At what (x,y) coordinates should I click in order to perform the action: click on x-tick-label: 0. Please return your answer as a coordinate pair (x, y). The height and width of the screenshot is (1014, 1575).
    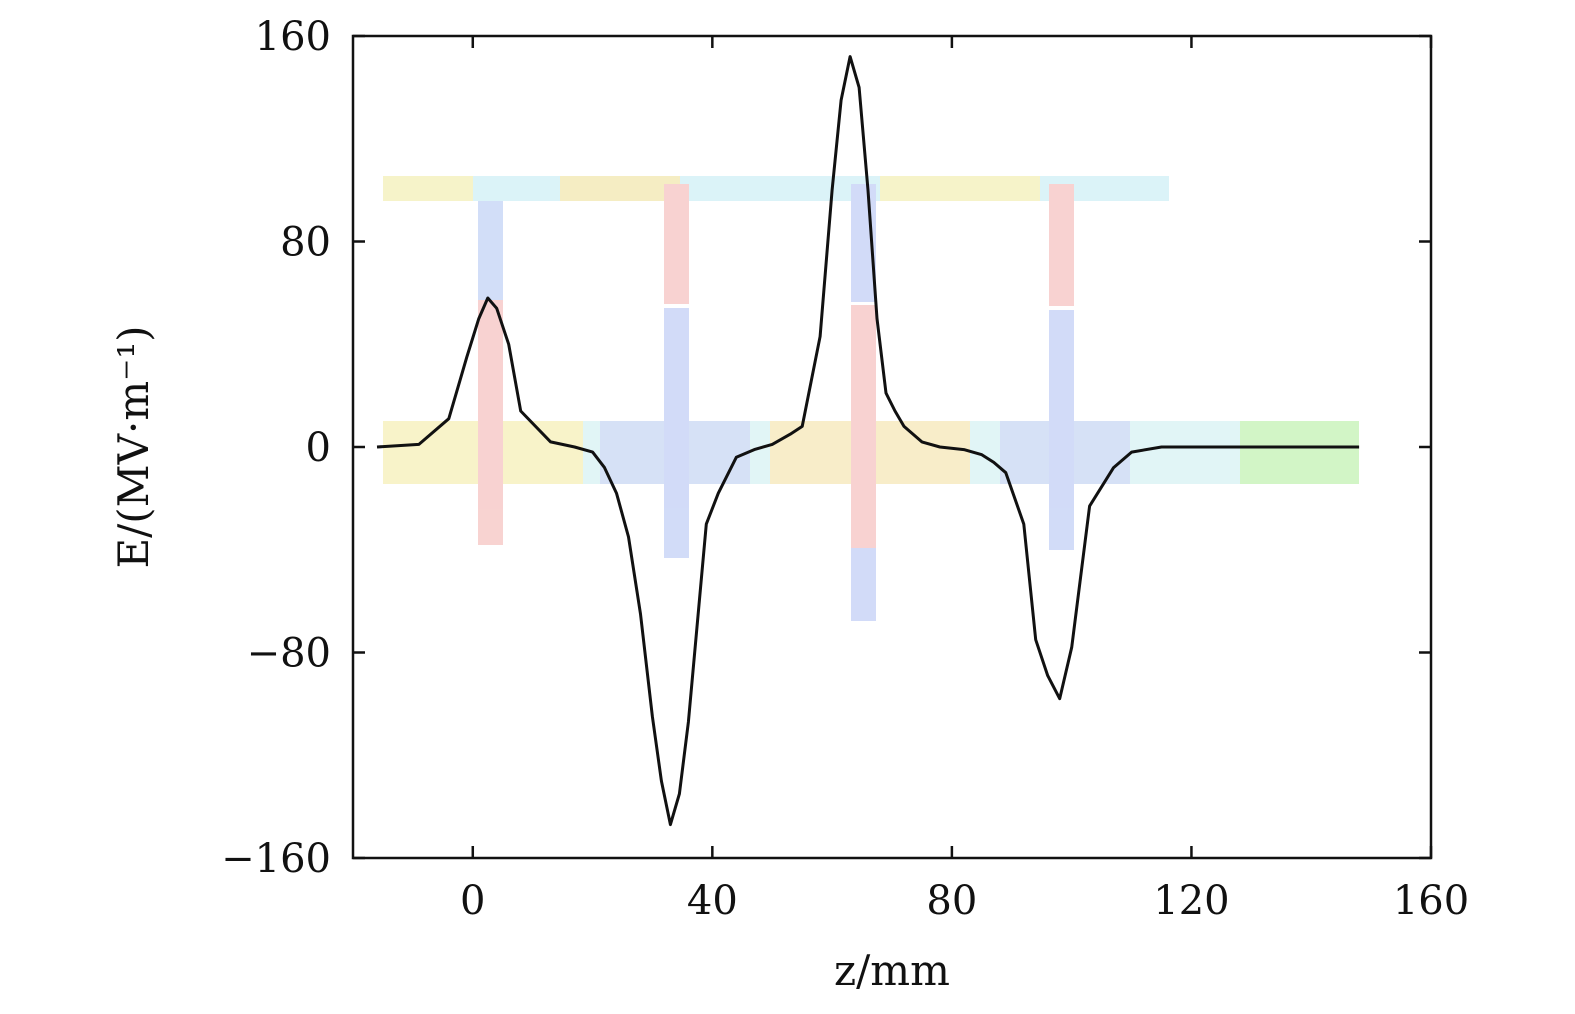
    Looking at the image, I should click on (472, 901).